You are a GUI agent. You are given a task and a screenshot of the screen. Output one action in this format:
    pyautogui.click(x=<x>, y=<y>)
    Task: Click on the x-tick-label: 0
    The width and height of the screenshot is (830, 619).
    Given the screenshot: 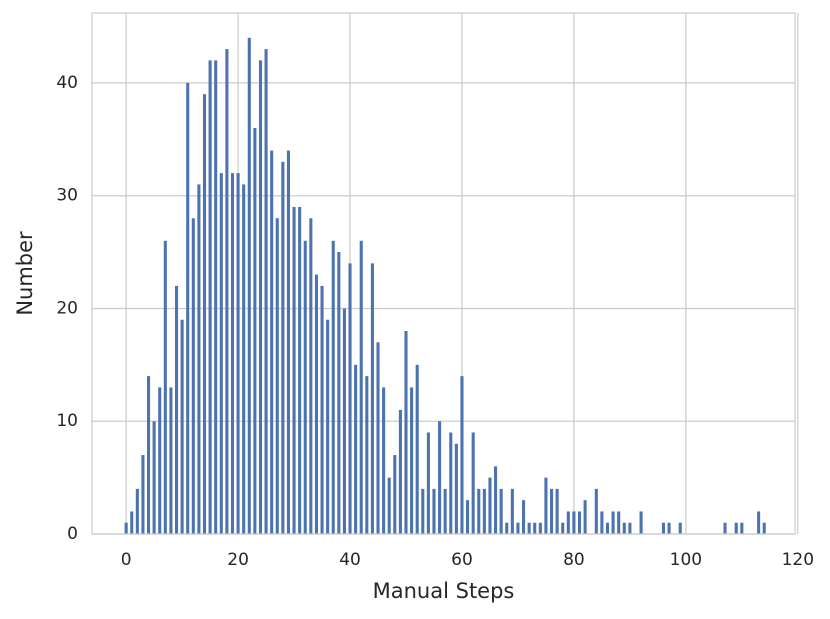 What is the action you would take?
    pyautogui.click(x=126, y=560)
    